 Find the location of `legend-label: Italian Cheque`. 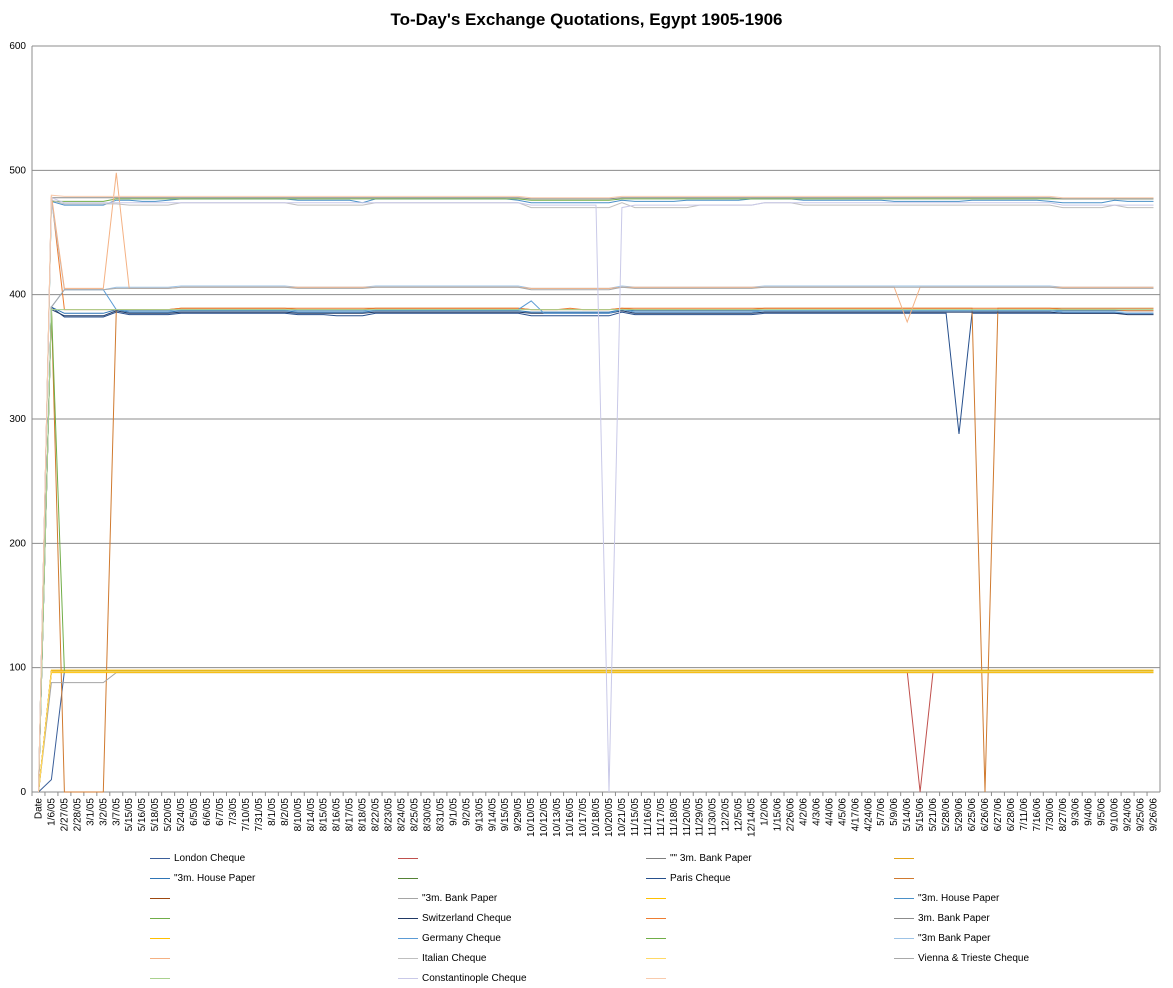

legend-label: Italian Cheque is located at coordinates (454, 958).